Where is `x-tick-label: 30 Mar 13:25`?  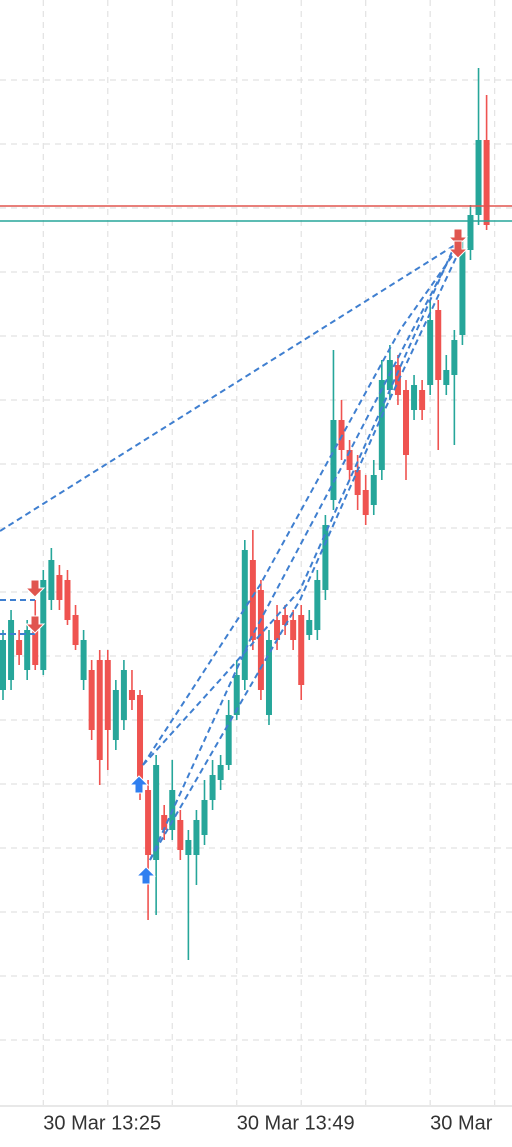 x-tick-label: 30 Mar 13:25 is located at coordinates (102, 1123).